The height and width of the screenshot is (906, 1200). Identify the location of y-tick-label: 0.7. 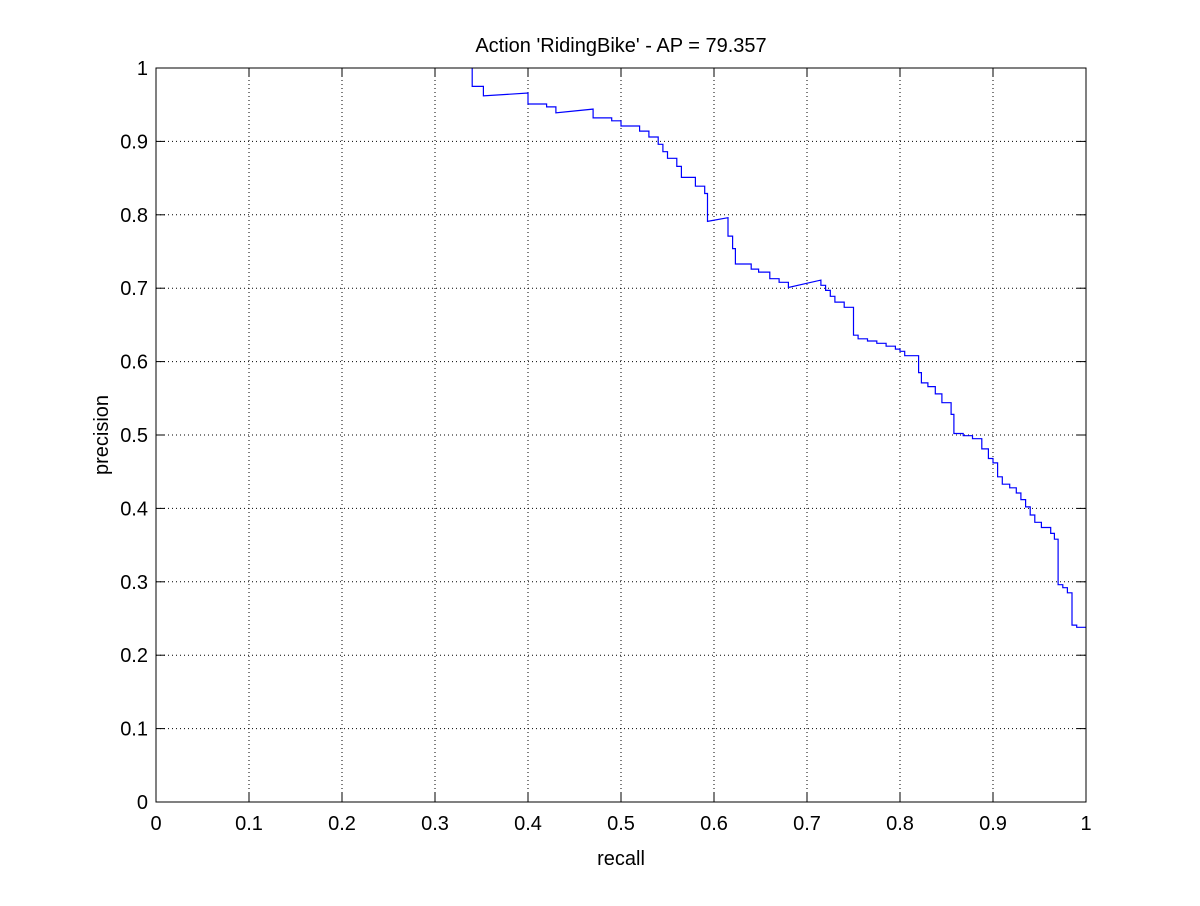
(134, 289).